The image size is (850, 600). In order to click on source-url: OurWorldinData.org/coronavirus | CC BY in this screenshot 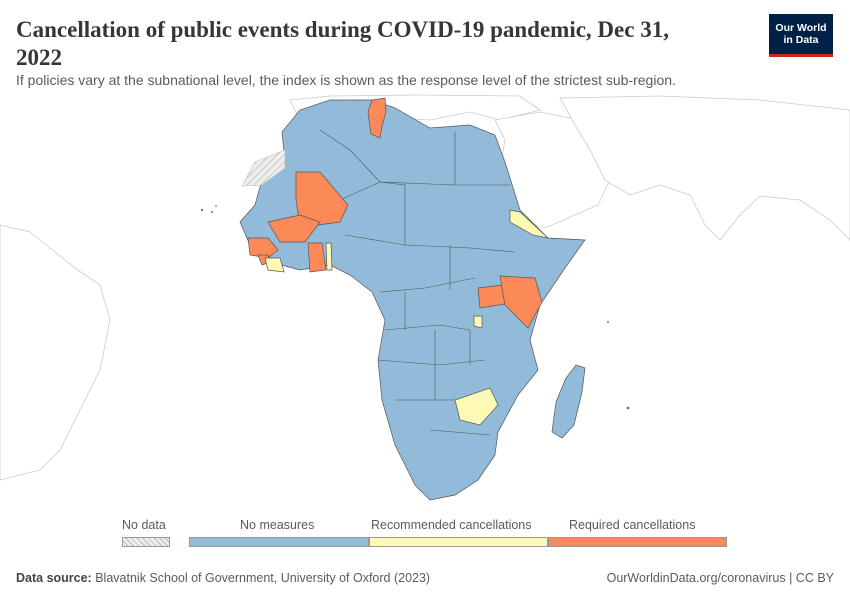, I will do `click(720, 578)`.